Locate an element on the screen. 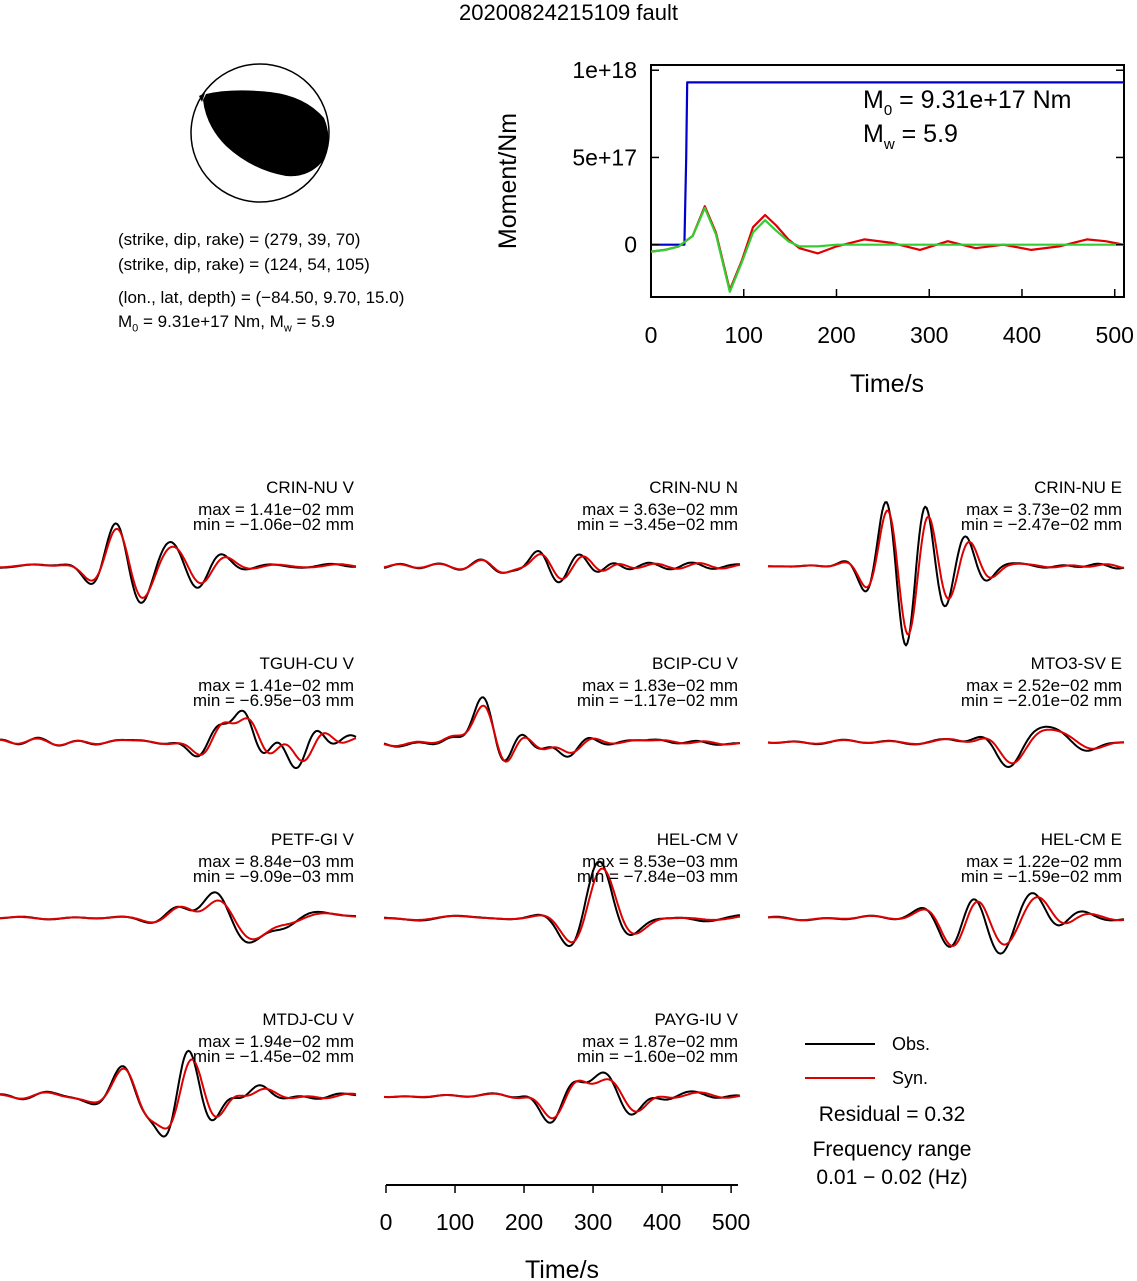 This screenshot has height=1281, width=1137. station-min: min = −7.84e−03 mm is located at coordinates (657, 876).